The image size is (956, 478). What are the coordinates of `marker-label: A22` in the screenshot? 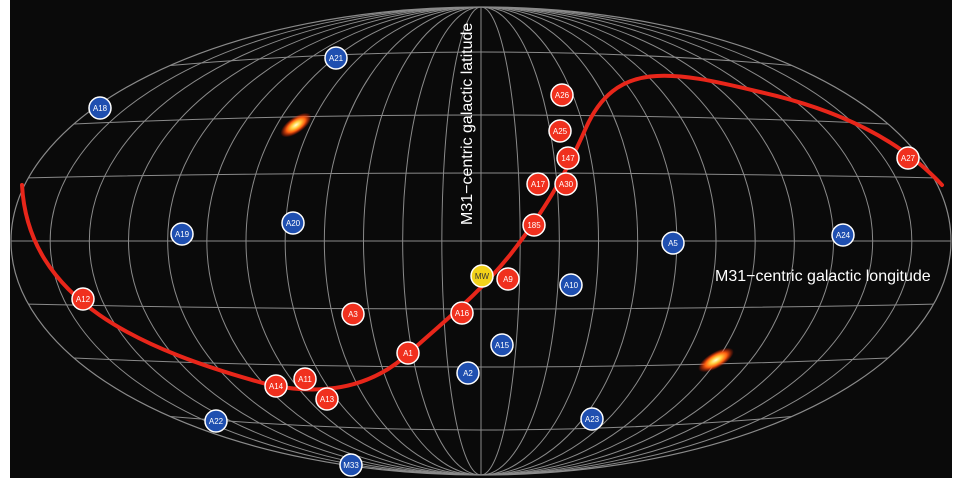 It's located at (216, 421).